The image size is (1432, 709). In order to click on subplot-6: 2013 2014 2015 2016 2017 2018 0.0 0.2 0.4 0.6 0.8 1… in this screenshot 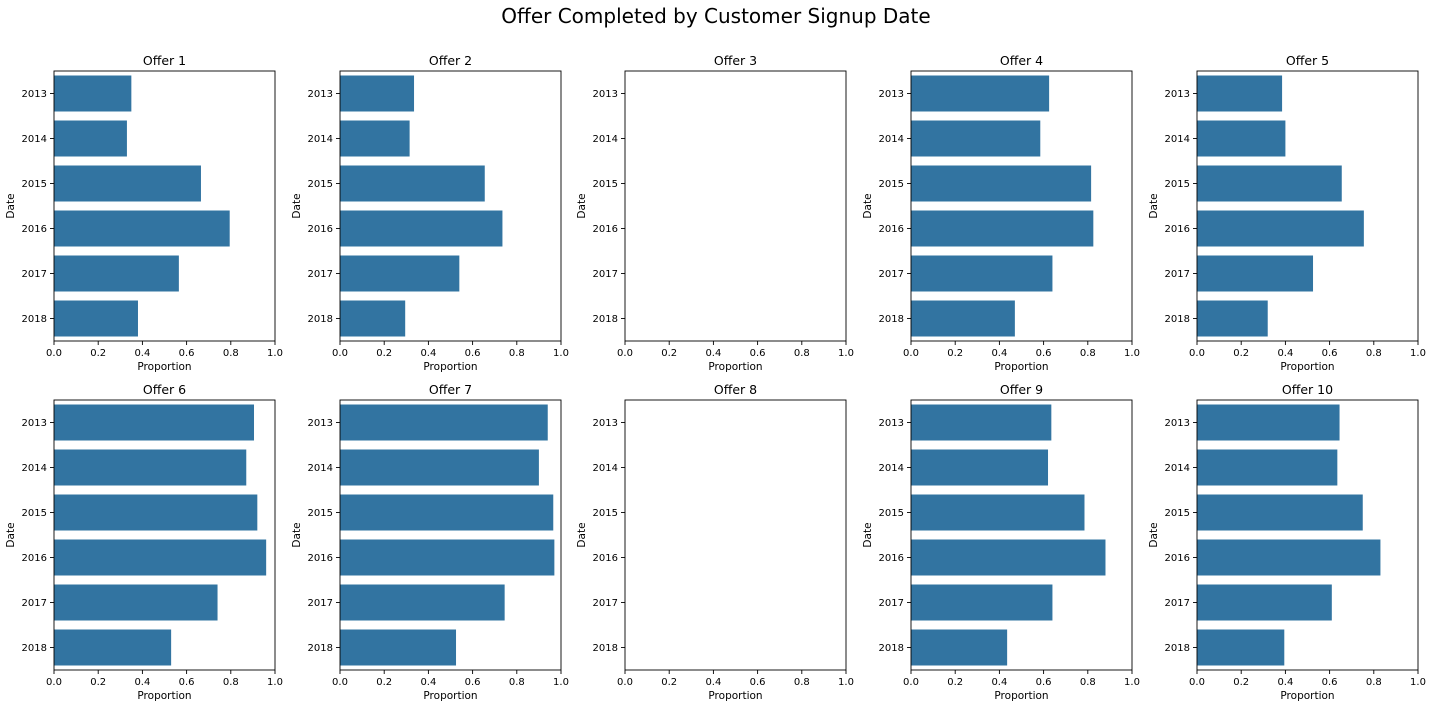, I will do `click(144, 542)`.